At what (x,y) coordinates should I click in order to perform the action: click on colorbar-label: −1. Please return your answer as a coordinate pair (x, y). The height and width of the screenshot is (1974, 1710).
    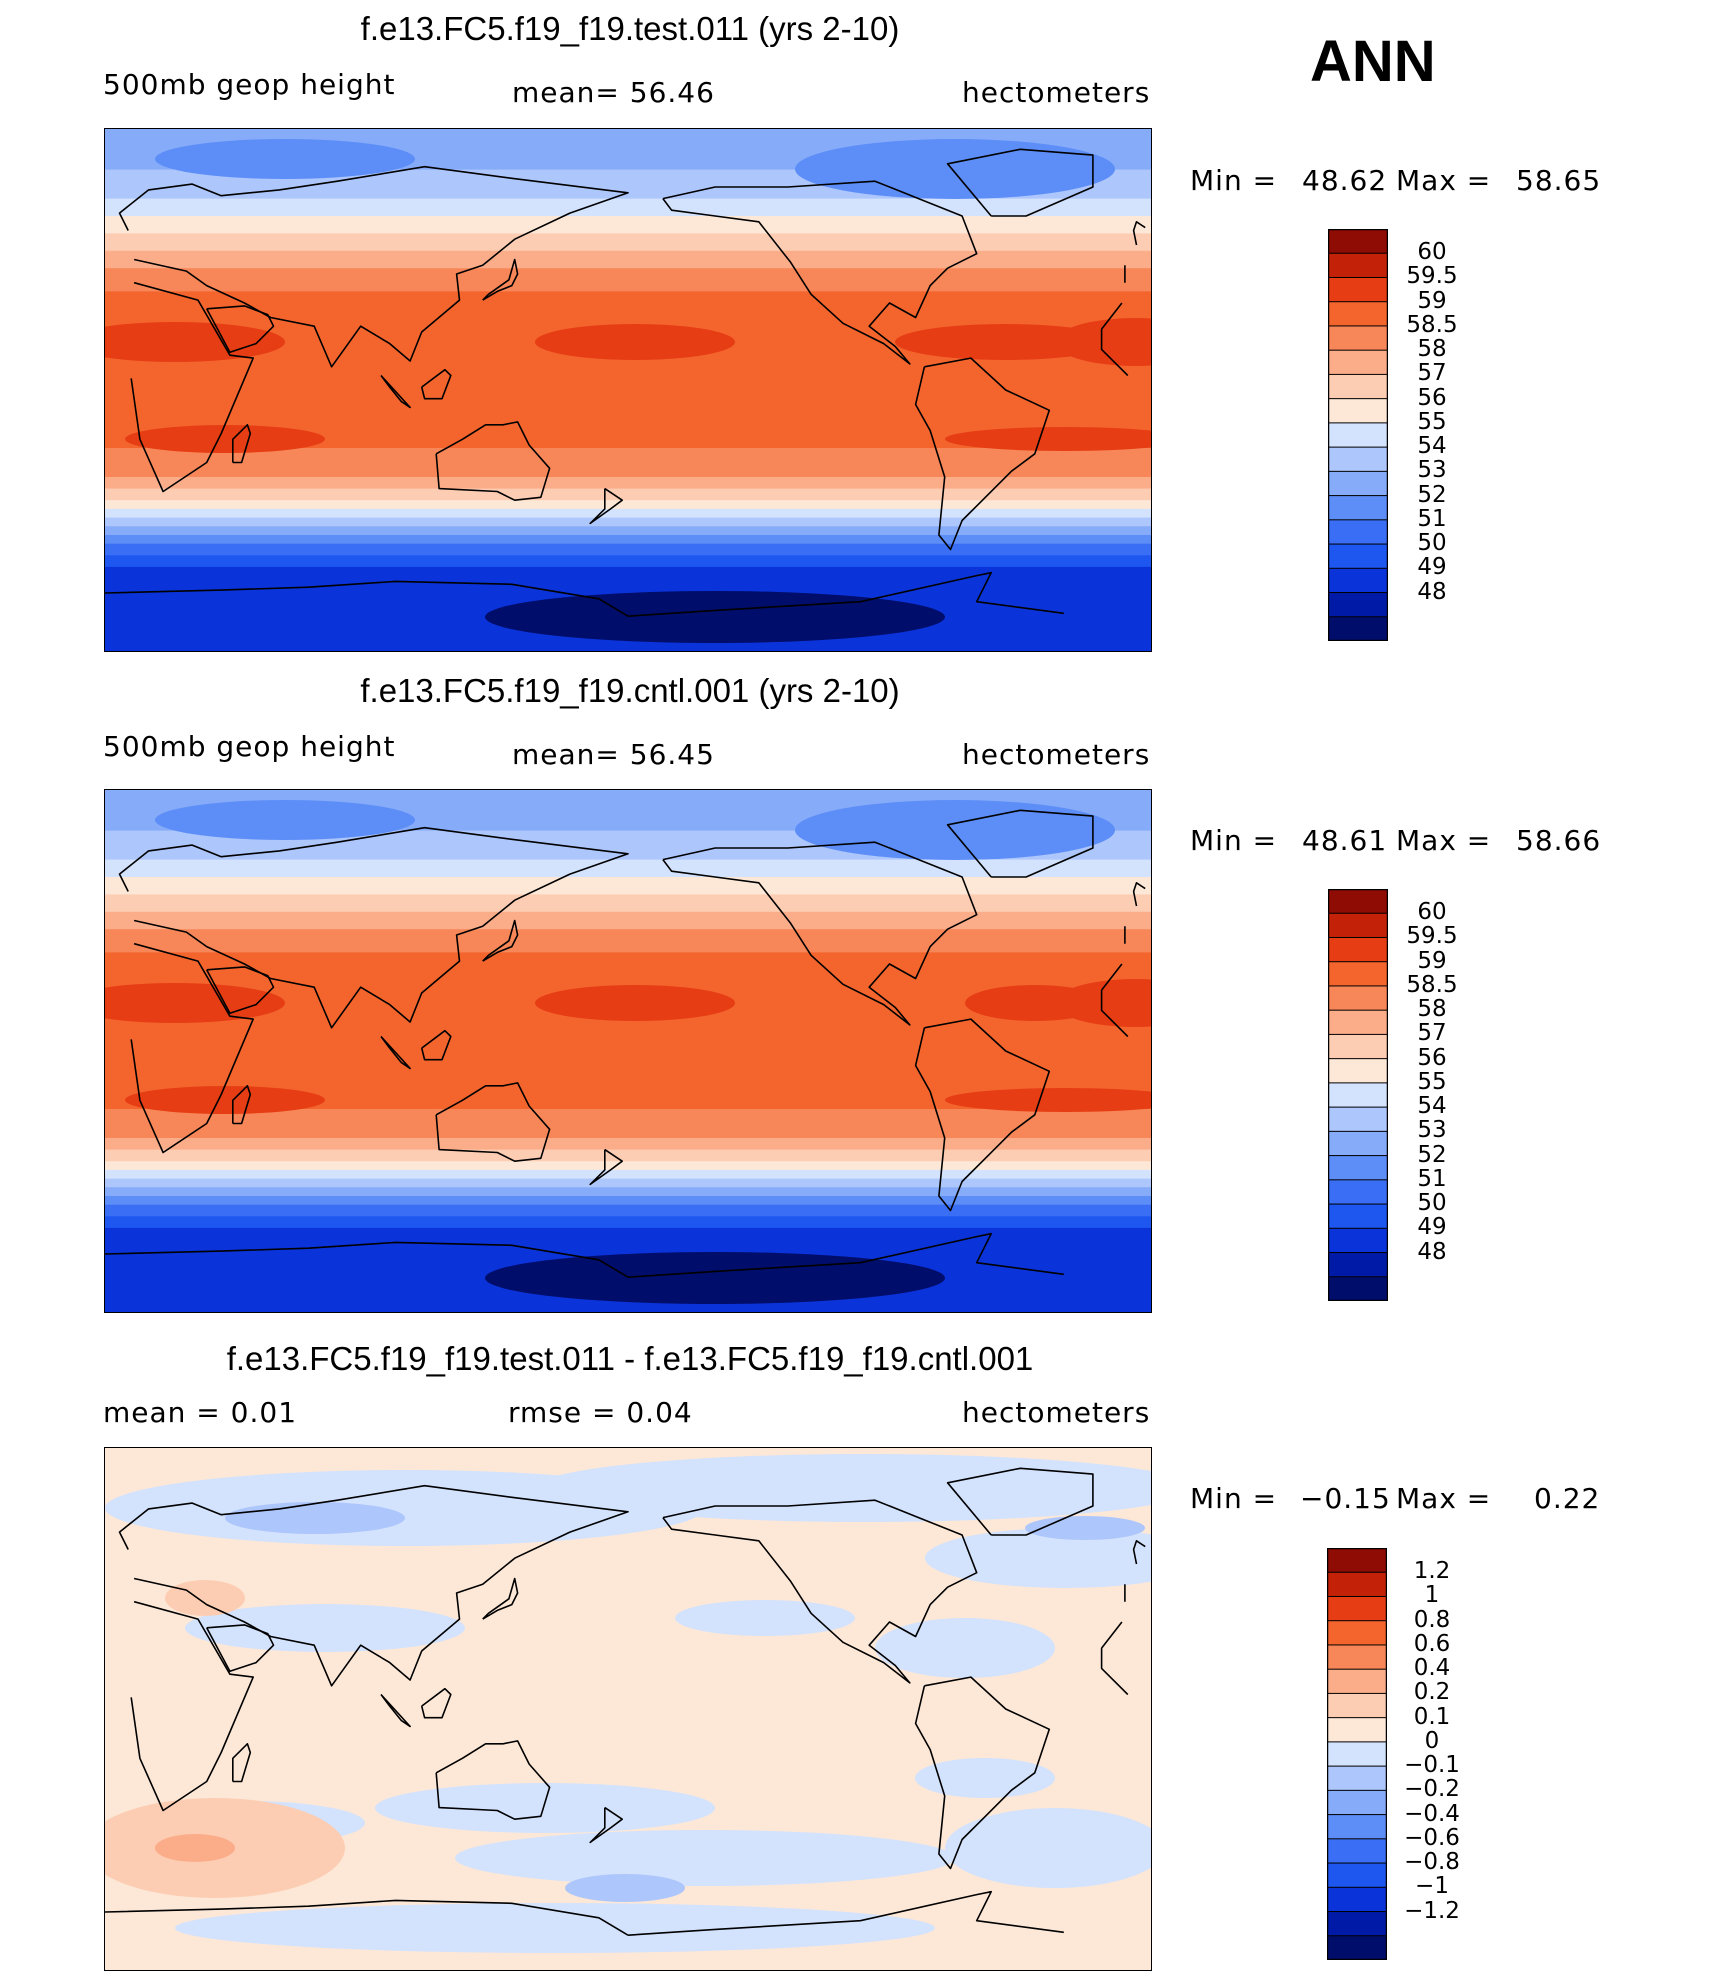
    Looking at the image, I should click on (1432, 1886).